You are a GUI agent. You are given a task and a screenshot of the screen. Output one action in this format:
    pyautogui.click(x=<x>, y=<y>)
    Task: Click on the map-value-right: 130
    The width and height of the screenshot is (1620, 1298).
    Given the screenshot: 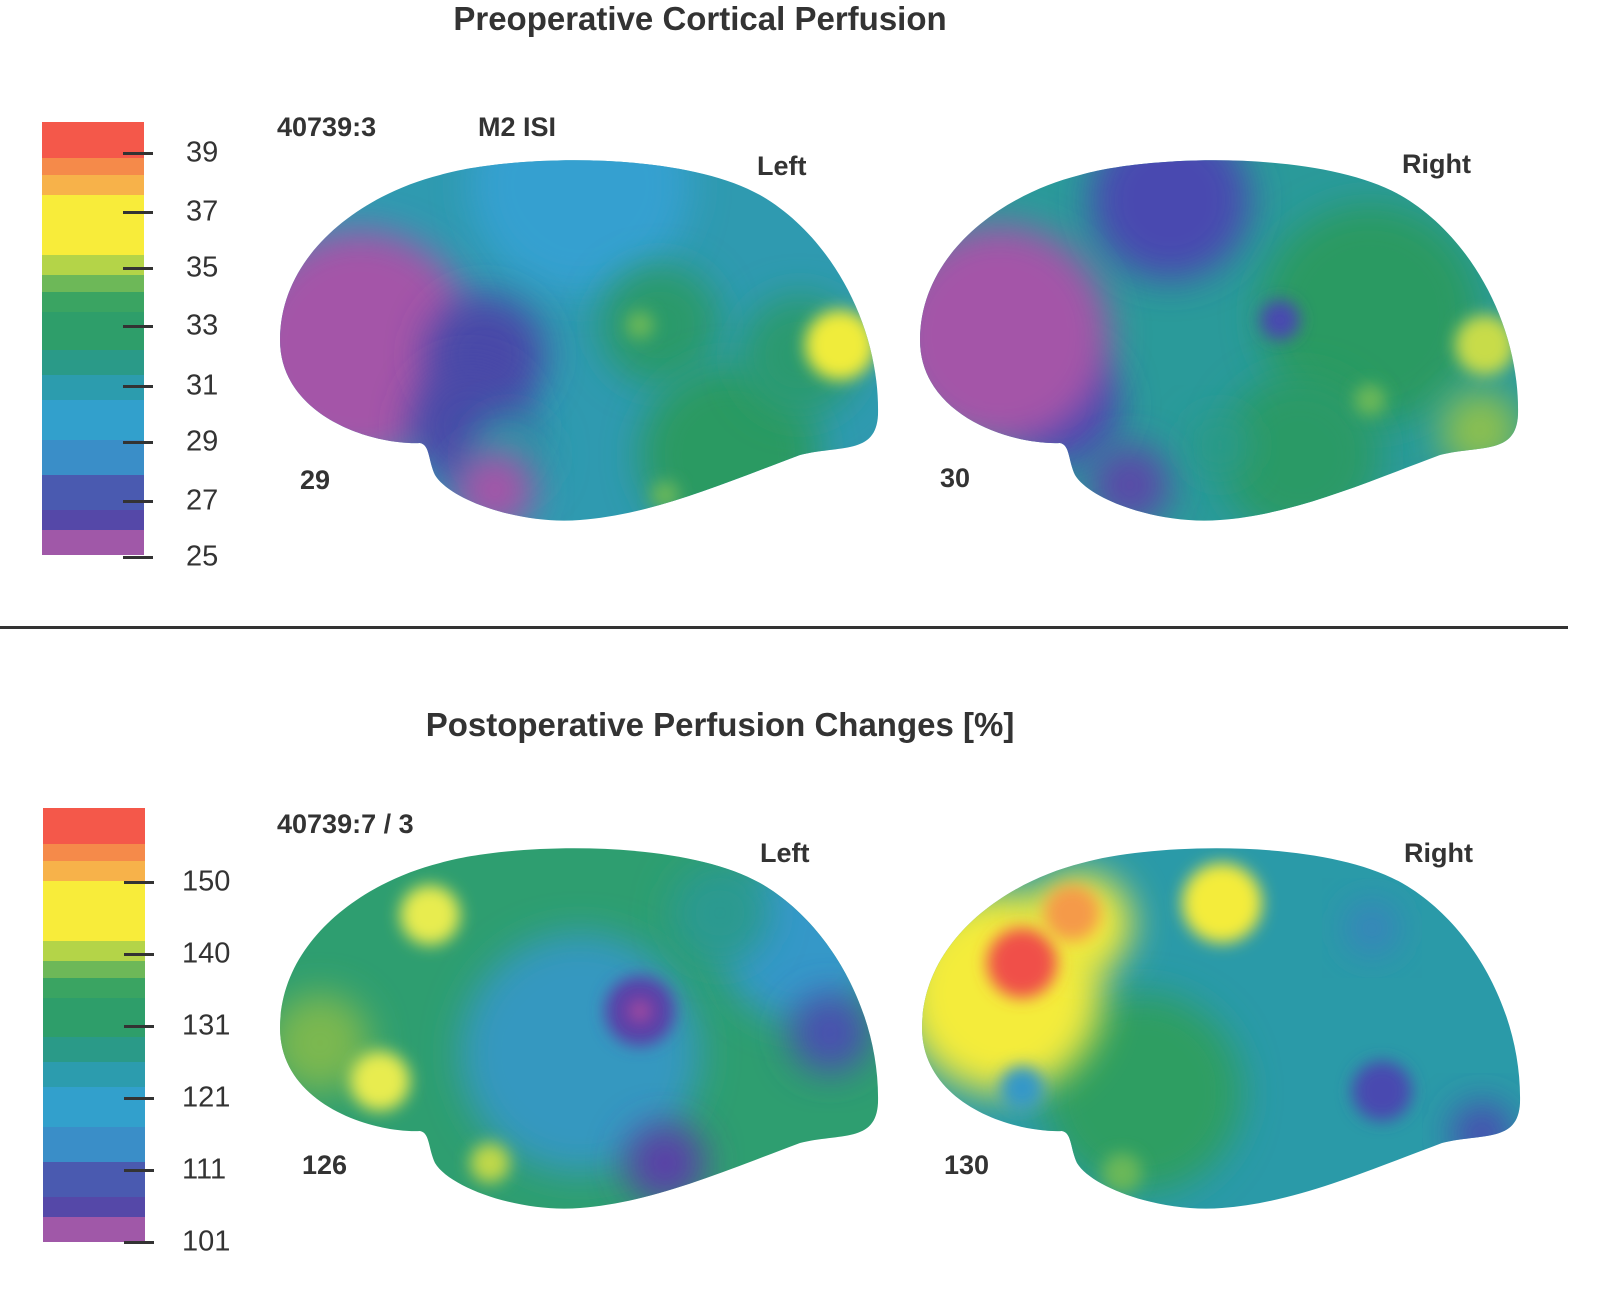 What is the action you would take?
    pyautogui.click(x=967, y=1165)
    